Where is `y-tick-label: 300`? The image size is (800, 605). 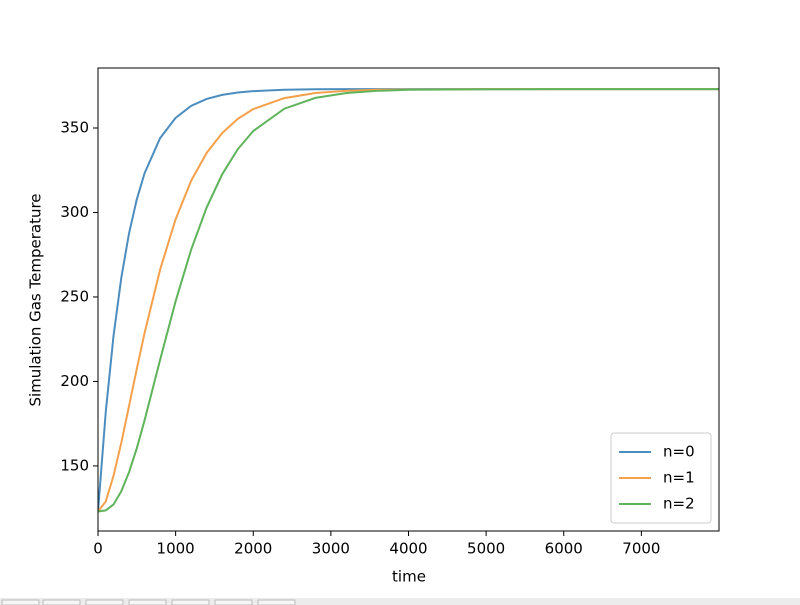
y-tick-label: 300 is located at coordinates (74, 212).